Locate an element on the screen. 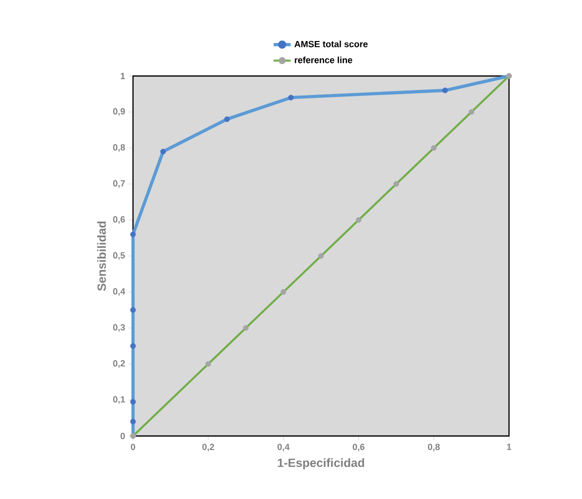  y-tick-label: 0,1 is located at coordinates (119, 400).